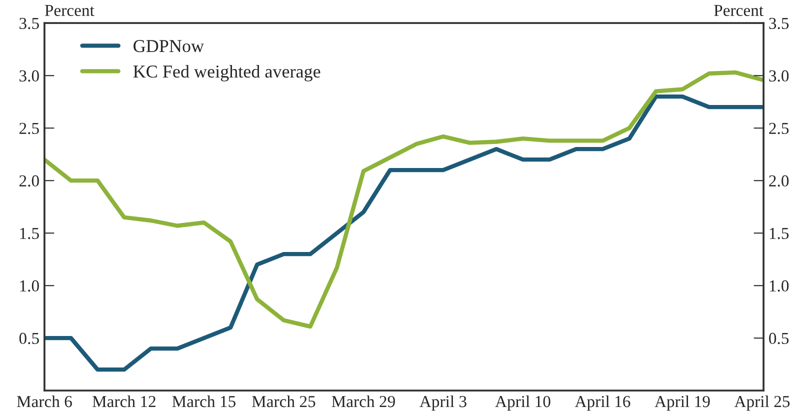 This screenshot has width=808, height=420. What do you see at coordinates (779, 181) in the screenshot?
I see `y2-tick-label: 2.0` at bounding box center [779, 181].